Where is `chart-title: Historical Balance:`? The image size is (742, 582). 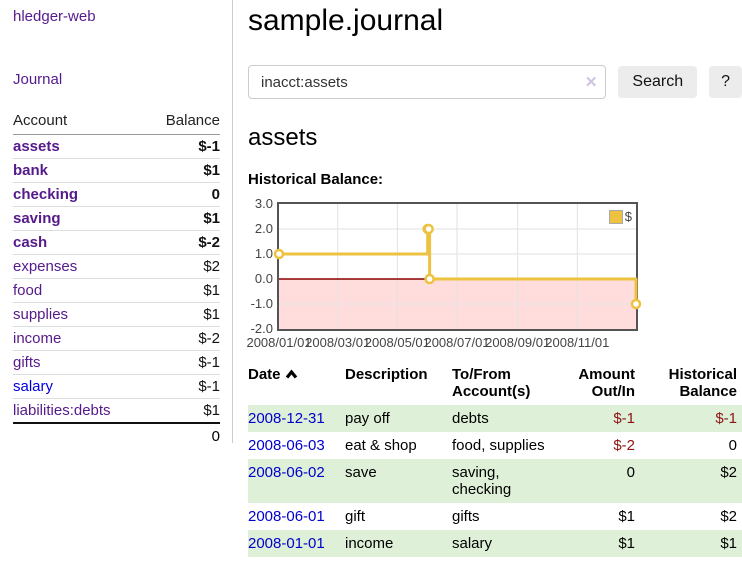 chart-title: Historical Balance: is located at coordinates (316, 179).